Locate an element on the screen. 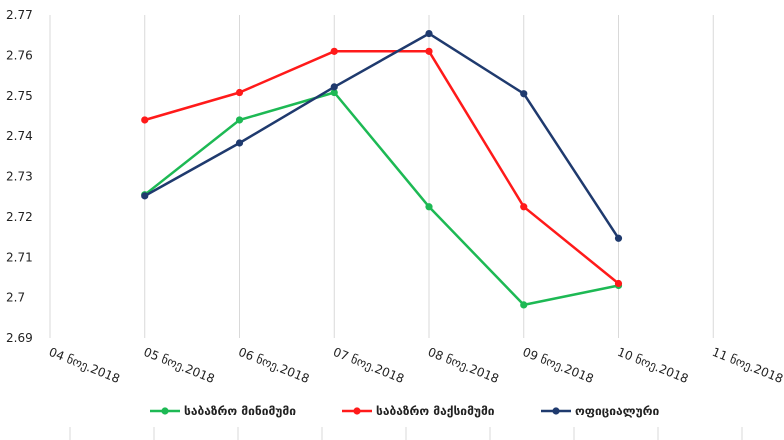 The width and height of the screenshot is (784, 440). x-tick-label: 06 ნოე.2018 is located at coordinates (273, 365).